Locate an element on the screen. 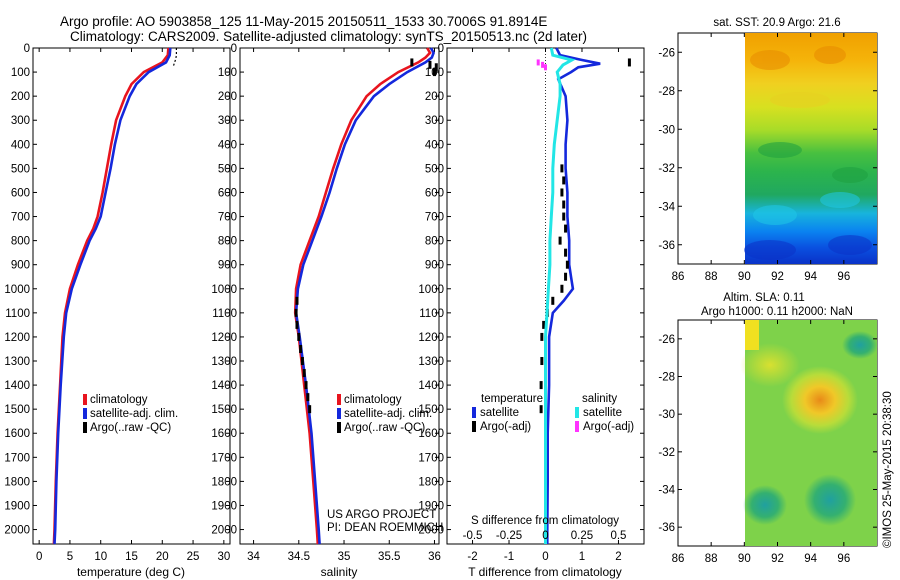 The image size is (900, 580). y-tick-label: 1900 is located at coordinates (431, 506).